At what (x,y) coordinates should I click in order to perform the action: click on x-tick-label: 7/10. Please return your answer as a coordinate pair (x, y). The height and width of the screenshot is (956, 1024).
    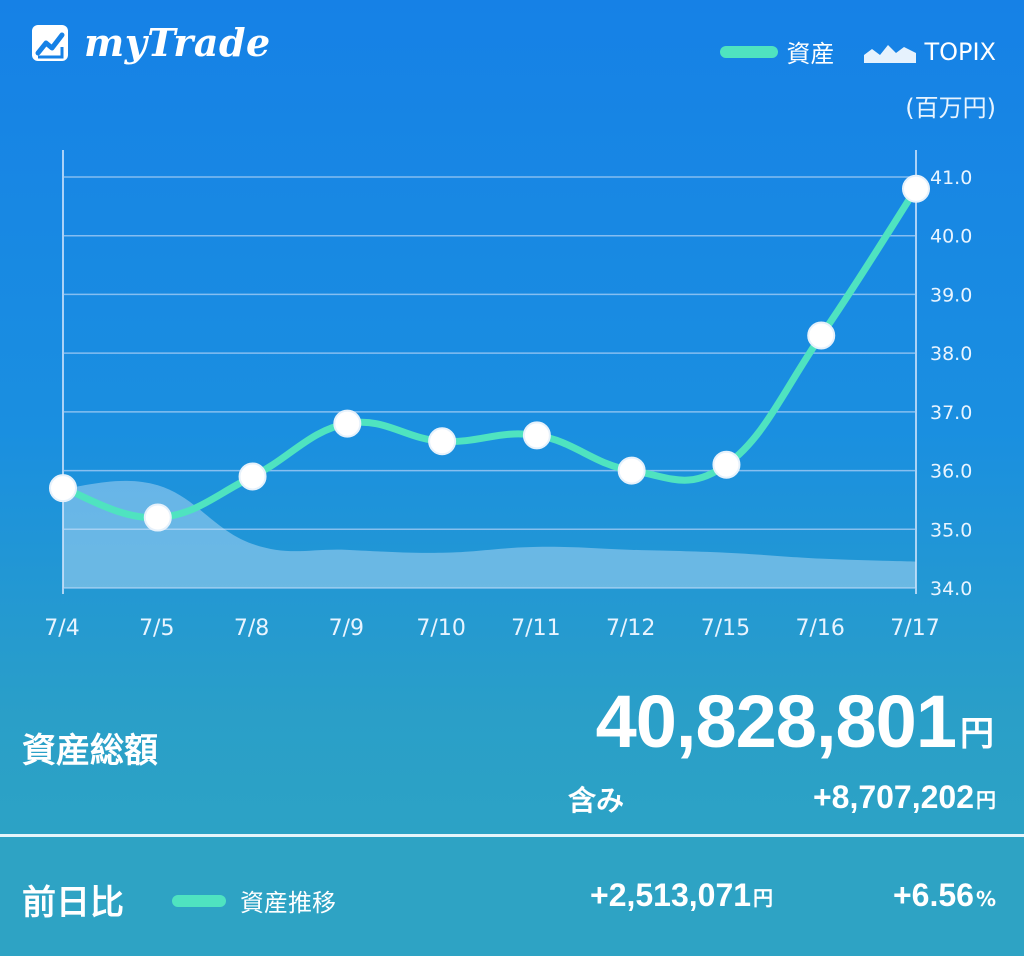
    Looking at the image, I should click on (440, 628).